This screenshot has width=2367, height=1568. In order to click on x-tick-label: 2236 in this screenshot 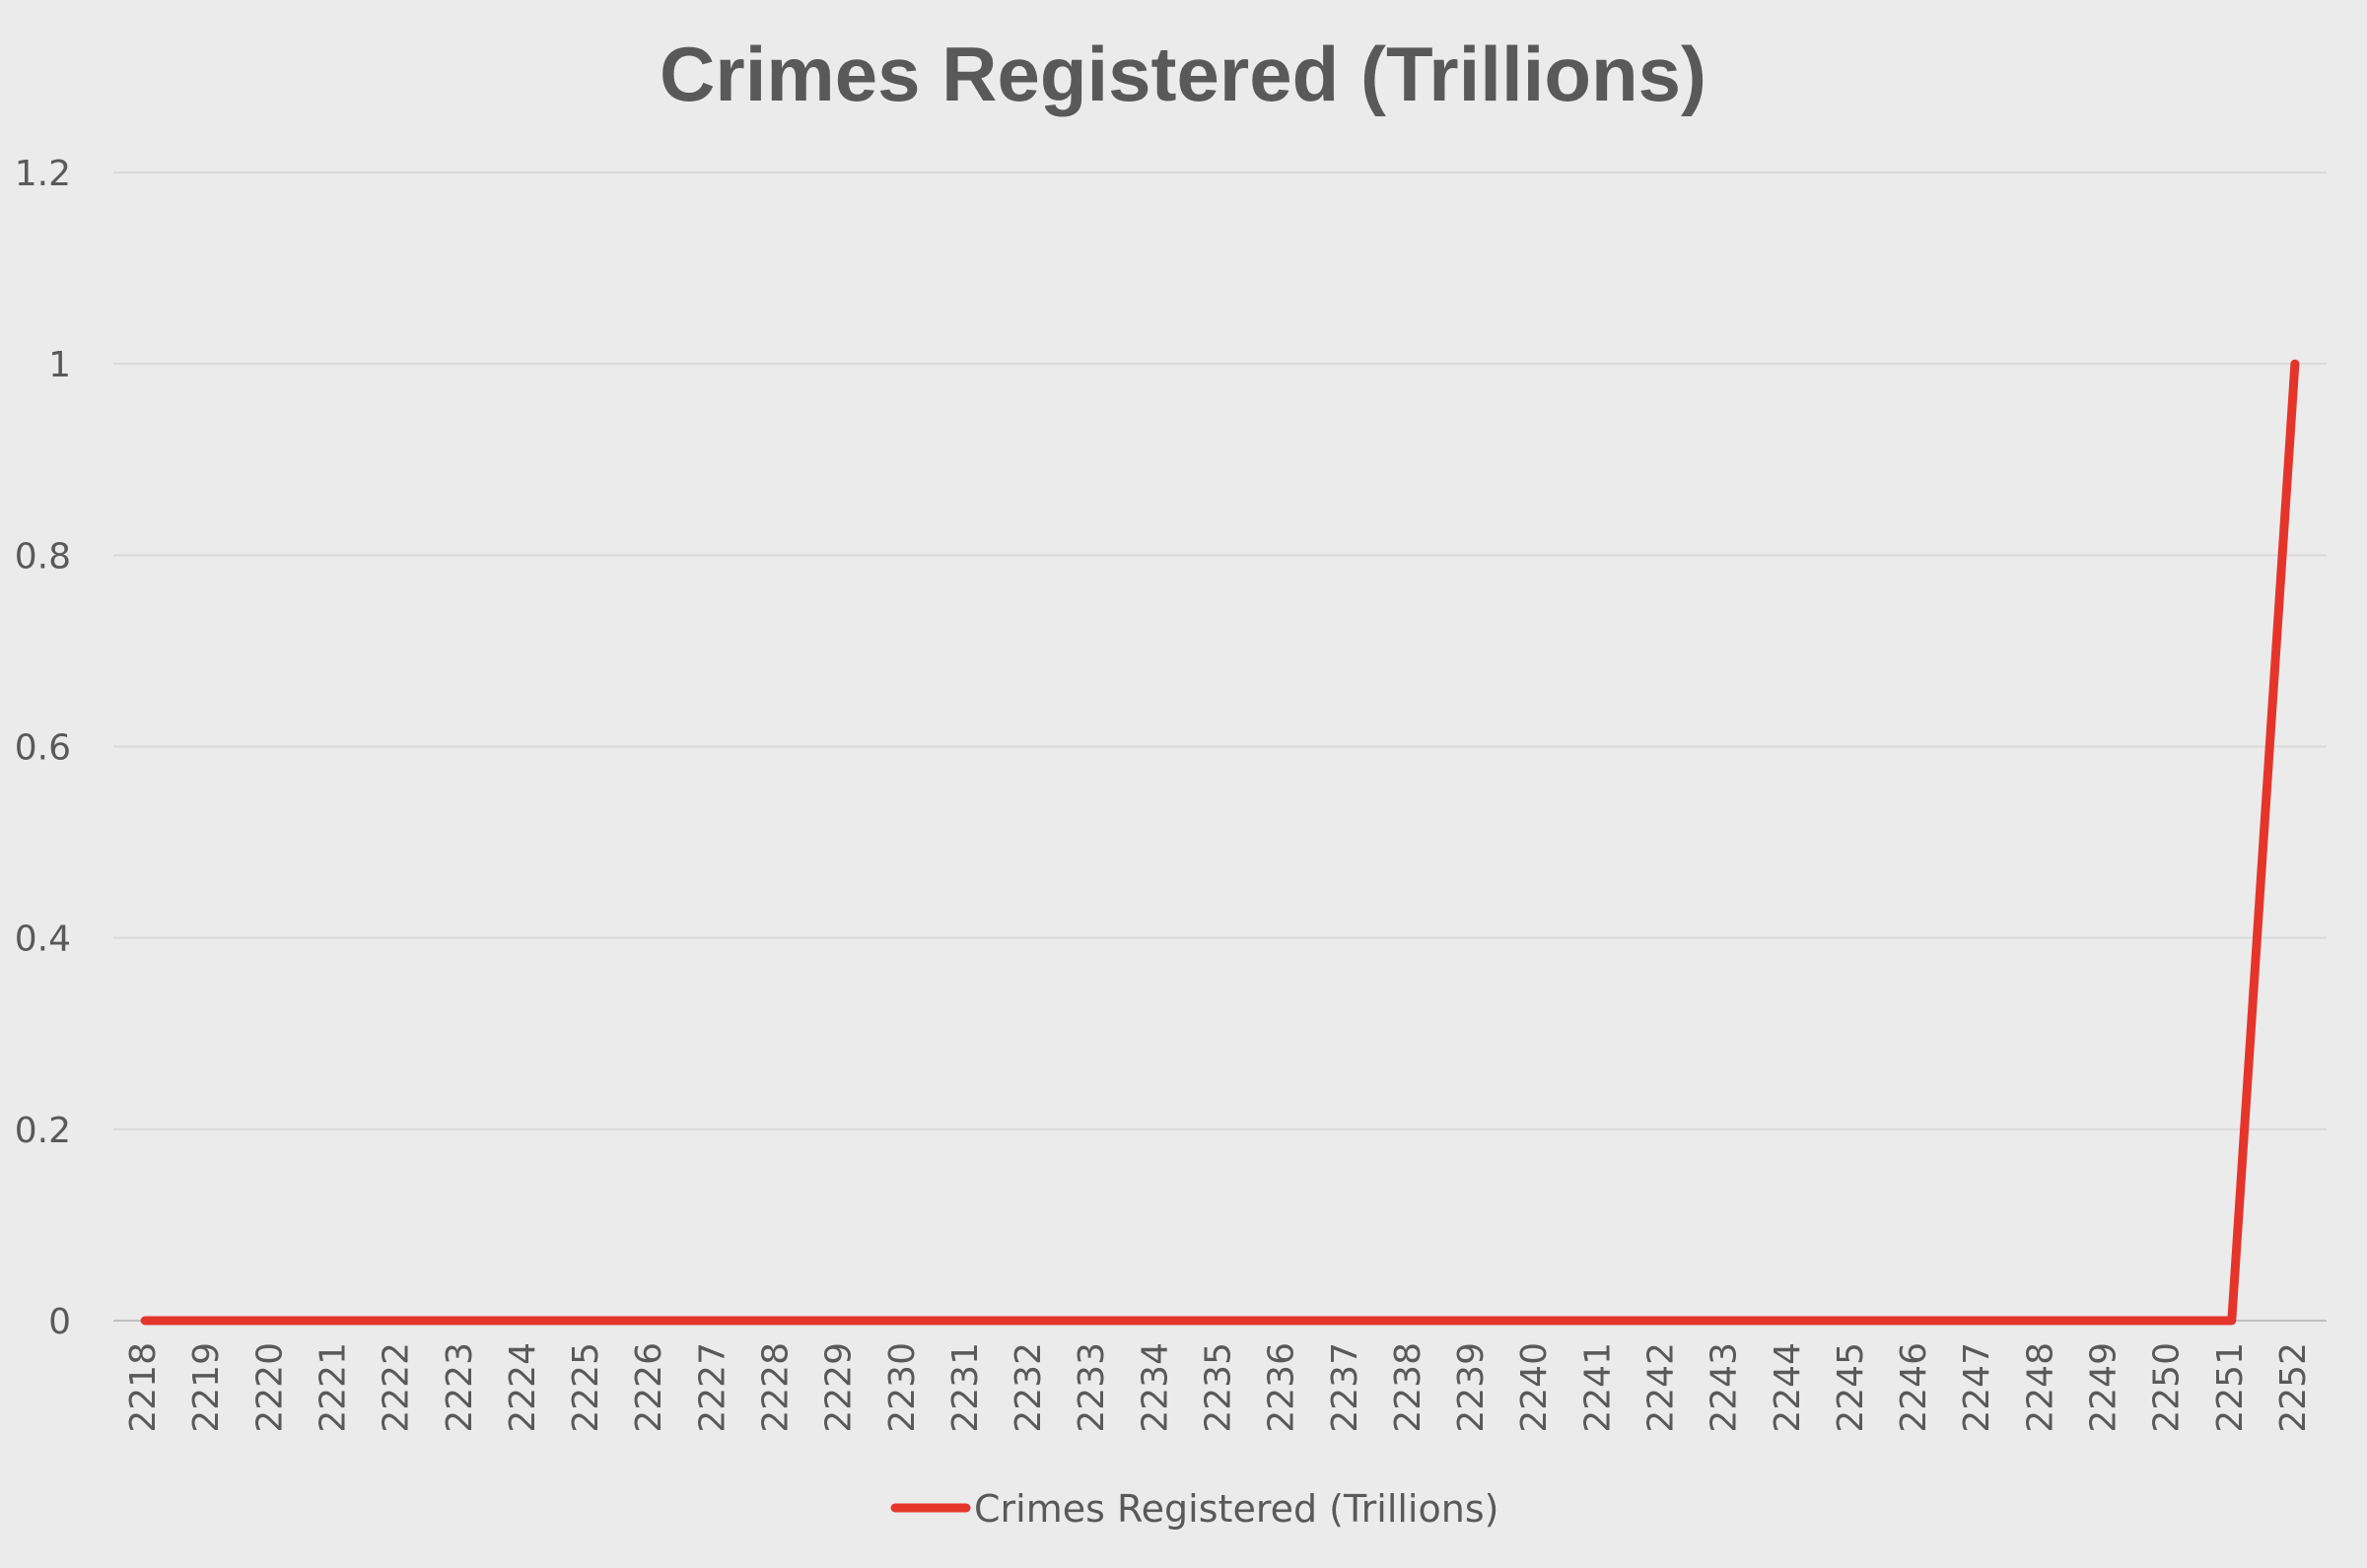, I will do `click(1282, 1387)`.